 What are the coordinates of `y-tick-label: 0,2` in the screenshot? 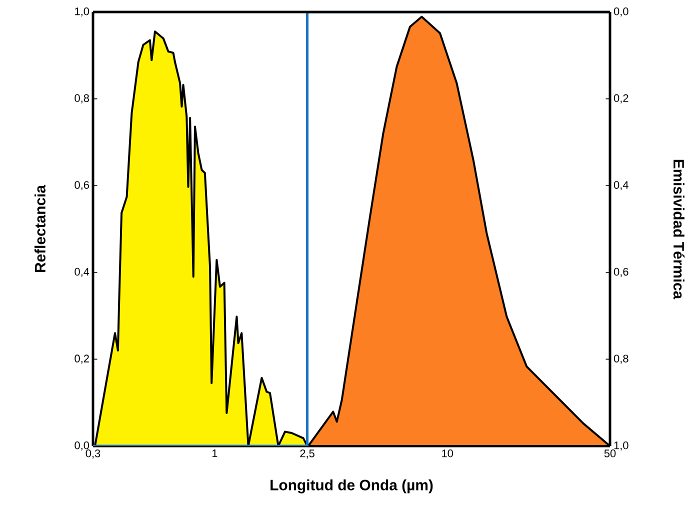 It's located at (81, 359).